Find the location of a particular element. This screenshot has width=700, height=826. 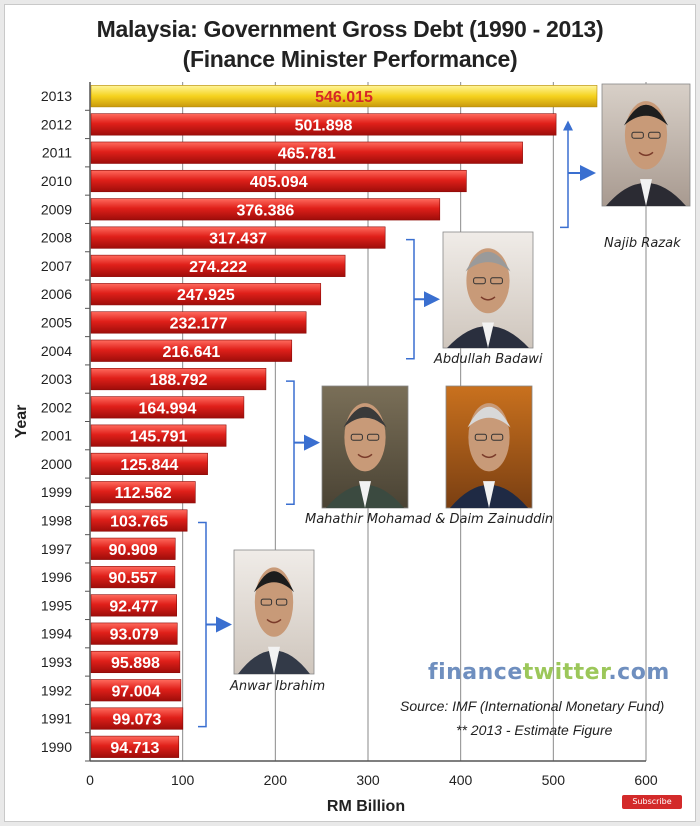

financetwitter-logo: financetwitter.com is located at coordinates (549, 672).